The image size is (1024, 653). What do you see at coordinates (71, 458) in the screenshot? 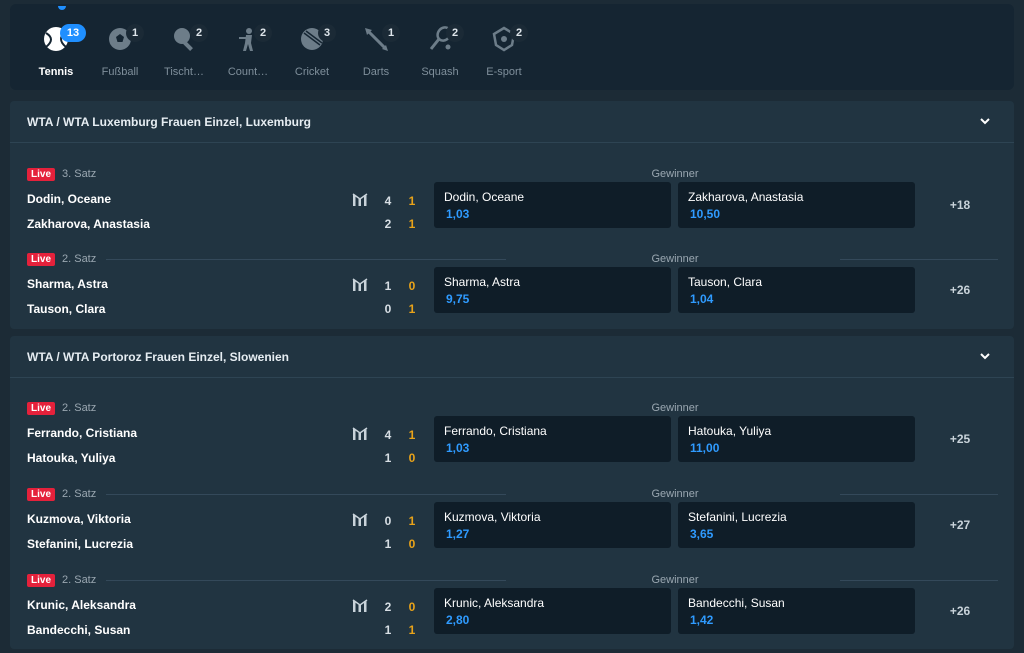
I see `player-away: Hatouka, Yuliya` at bounding box center [71, 458].